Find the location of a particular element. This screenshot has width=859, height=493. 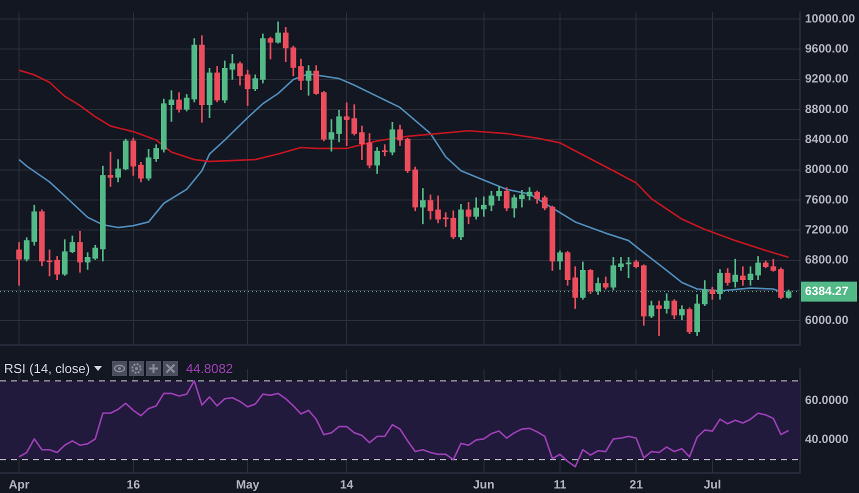

annotation: 44.8082 is located at coordinates (209, 368).